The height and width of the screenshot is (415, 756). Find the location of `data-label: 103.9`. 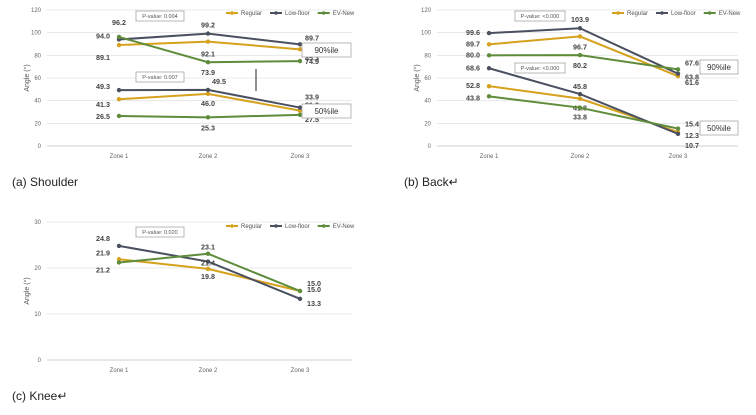

data-label: 103.9 is located at coordinates (580, 19).